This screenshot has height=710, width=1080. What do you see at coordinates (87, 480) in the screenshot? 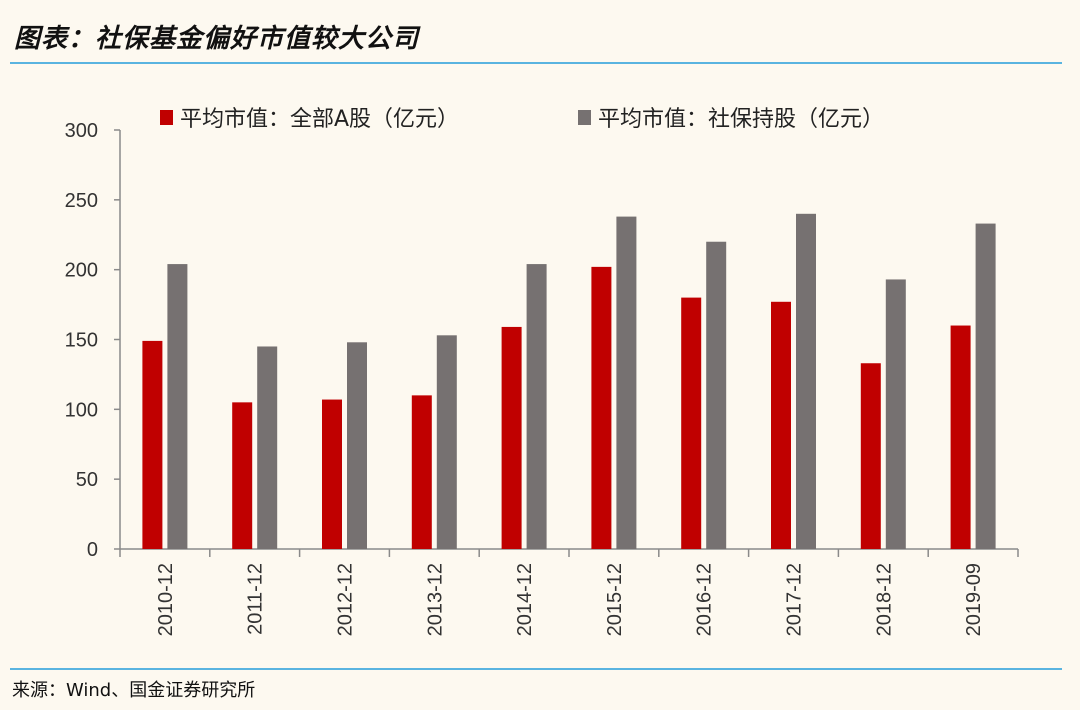
I see `y-tick-label: 50` at bounding box center [87, 480].